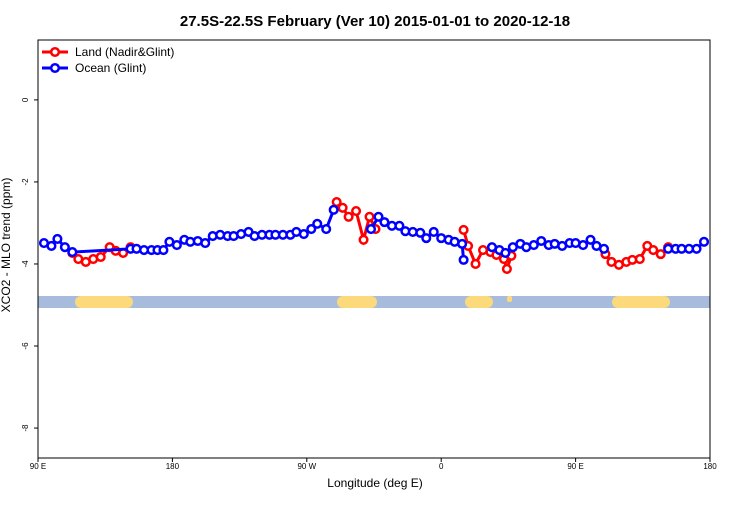 The image size is (750, 505). I want to click on y-tick-label: 0, so click(25, 99).